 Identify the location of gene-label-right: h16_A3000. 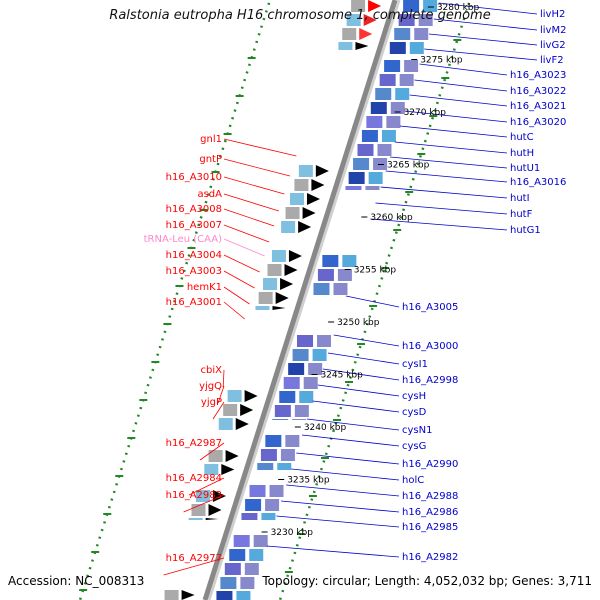
(430, 346).